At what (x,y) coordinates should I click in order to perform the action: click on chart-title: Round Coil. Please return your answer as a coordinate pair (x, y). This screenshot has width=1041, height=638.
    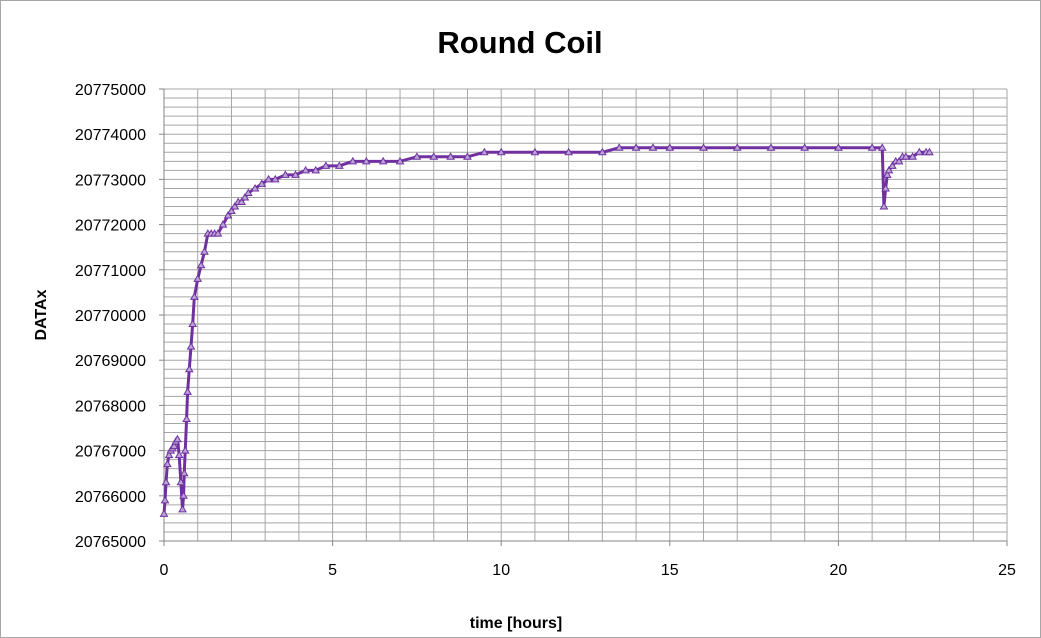
    Looking at the image, I should click on (519, 42).